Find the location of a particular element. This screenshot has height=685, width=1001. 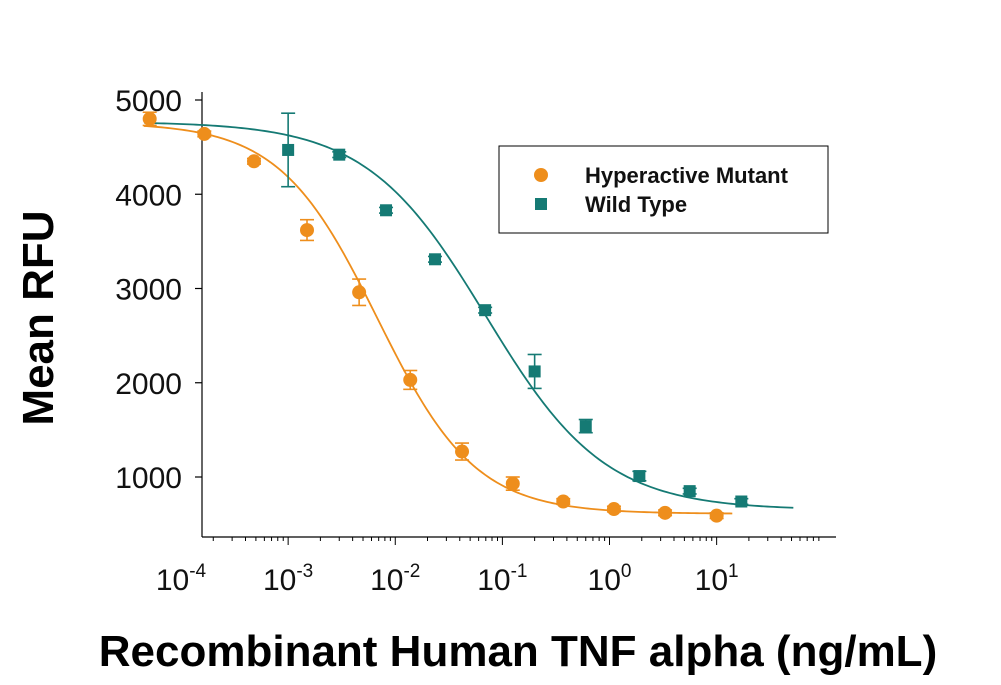

x-axis-title: Recombinant Human TNF alpha (ng/mL) is located at coordinates (518, 651).